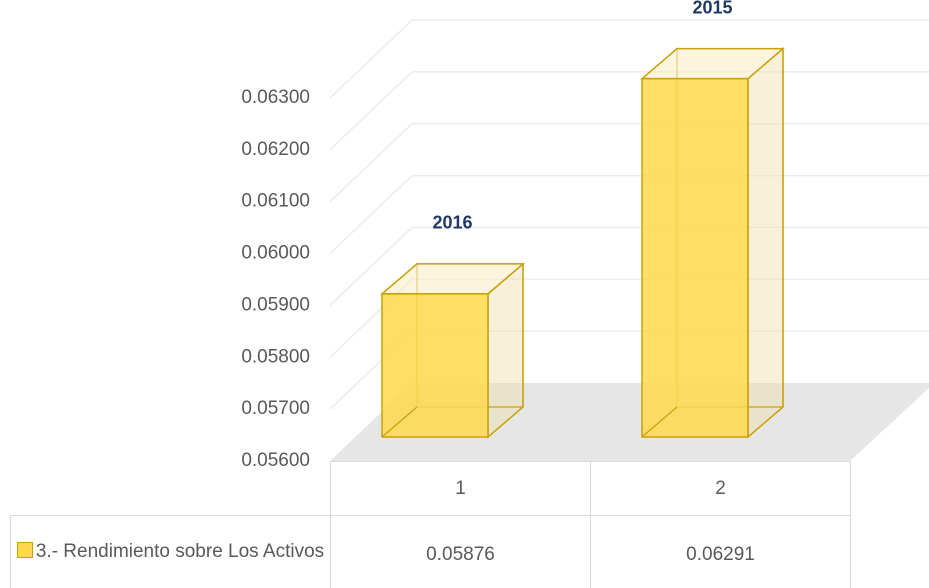 The height and width of the screenshot is (588, 929). What do you see at coordinates (452, 223) in the screenshot?
I see `bar-label: 2016` at bounding box center [452, 223].